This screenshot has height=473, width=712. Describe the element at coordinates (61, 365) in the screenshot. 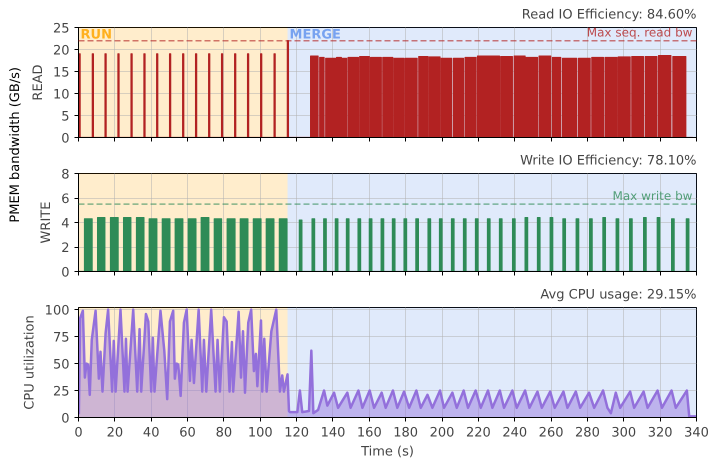

I see `y-tick-label: 50` at that location.